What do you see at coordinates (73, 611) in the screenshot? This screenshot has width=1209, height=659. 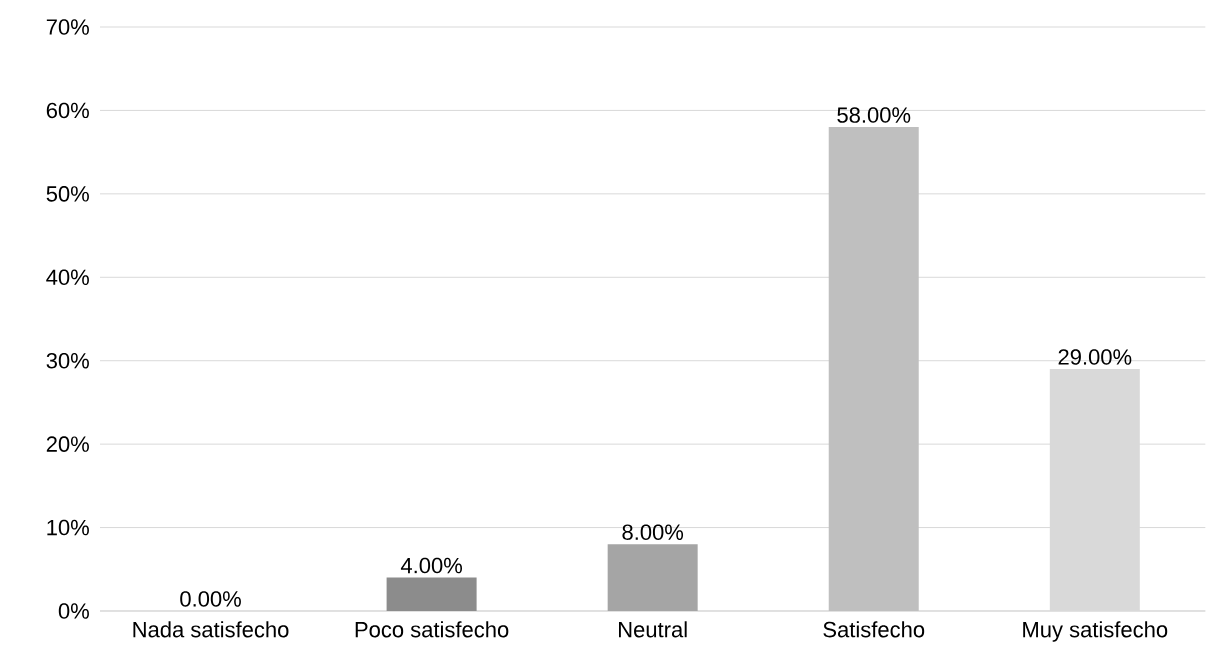 I see `y-tick-label: 0%` at bounding box center [73, 611].